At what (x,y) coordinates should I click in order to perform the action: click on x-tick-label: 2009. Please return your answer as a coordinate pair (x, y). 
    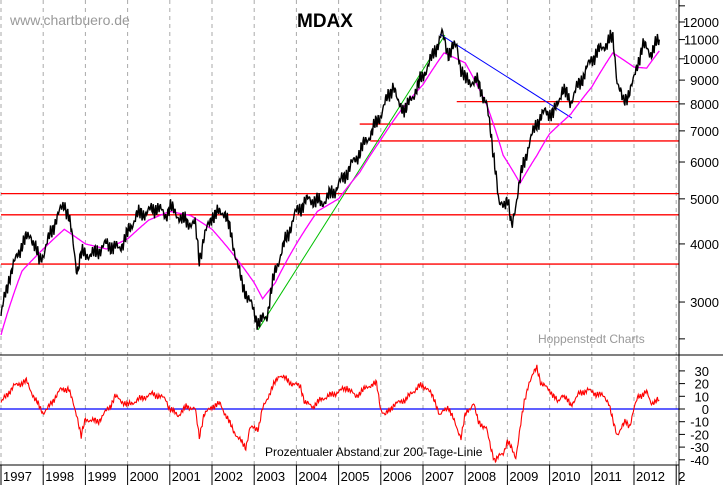
    Looking at the image, I should click on (523, 476).